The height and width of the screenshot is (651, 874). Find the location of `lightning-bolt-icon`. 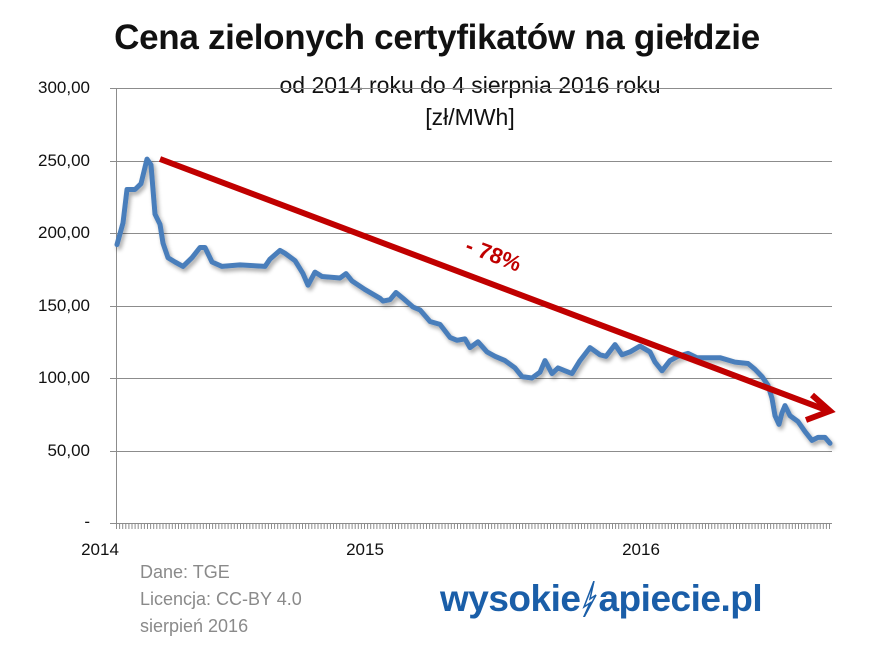

lightning-bolt-icon is located at coordinates (589, 600).